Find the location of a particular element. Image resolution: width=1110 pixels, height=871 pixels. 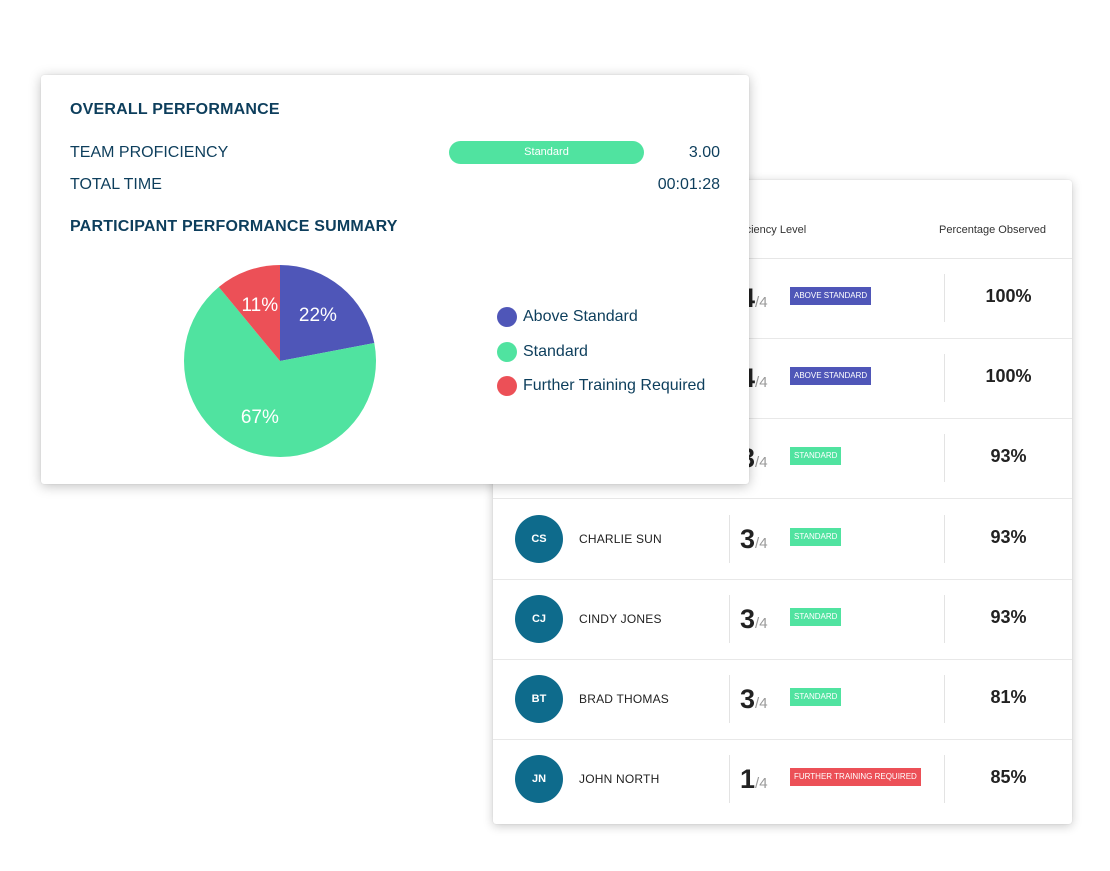

pie-svg: 22% 67% 11% is located at coordinates (280, 361).